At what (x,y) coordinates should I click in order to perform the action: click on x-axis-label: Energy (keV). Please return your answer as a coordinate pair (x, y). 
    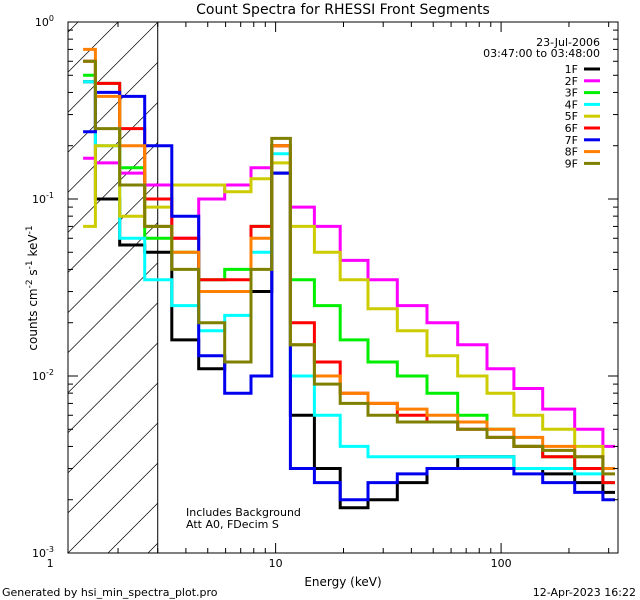
    Looking at the image, I should click on (342, 582).